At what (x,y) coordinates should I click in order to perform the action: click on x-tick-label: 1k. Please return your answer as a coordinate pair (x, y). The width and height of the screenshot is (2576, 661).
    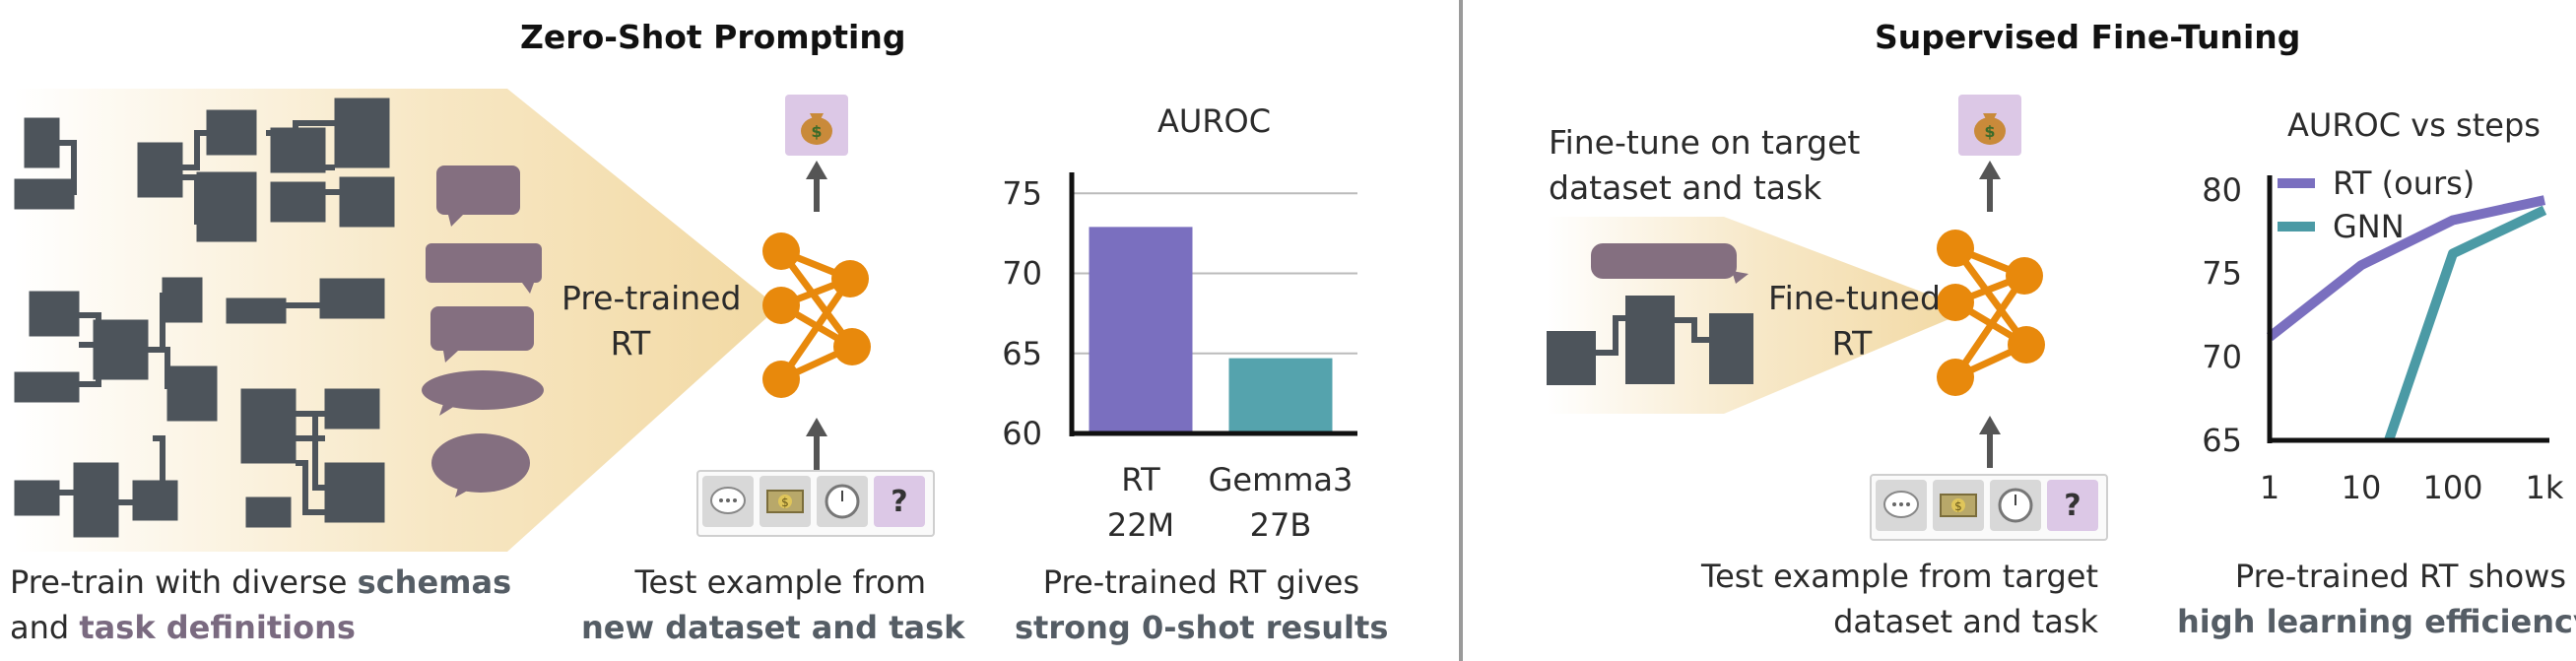
    Looking at the image, I should click on (2545, 487).